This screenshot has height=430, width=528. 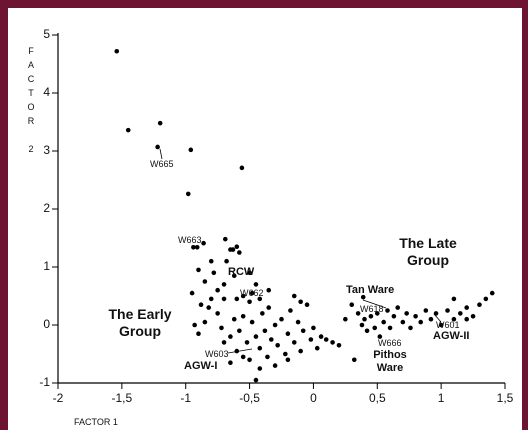 I want to click on annotation: W666, so click(x=390, y=343).